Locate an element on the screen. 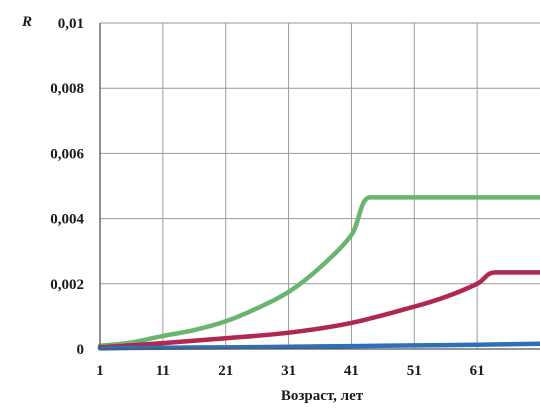 The height and width of the screenshot is (408, 540). y-tick-label: 0,01 is located at coordinates (71, 24).